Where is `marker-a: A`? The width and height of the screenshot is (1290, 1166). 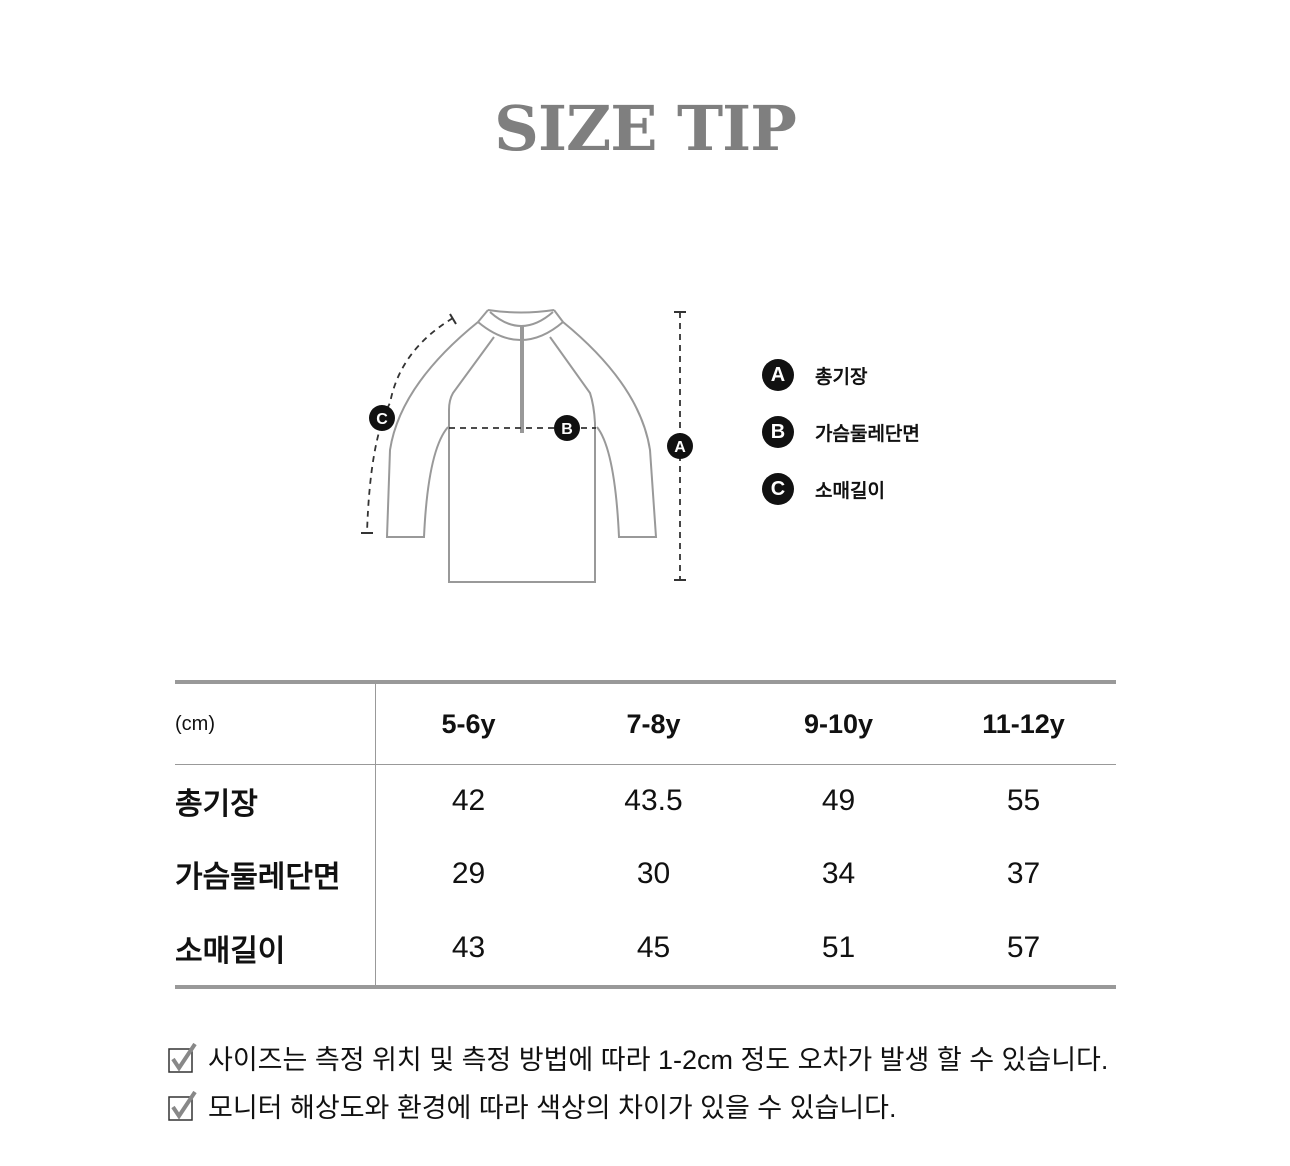 marker-a: A is located at coordinates (680, 446).